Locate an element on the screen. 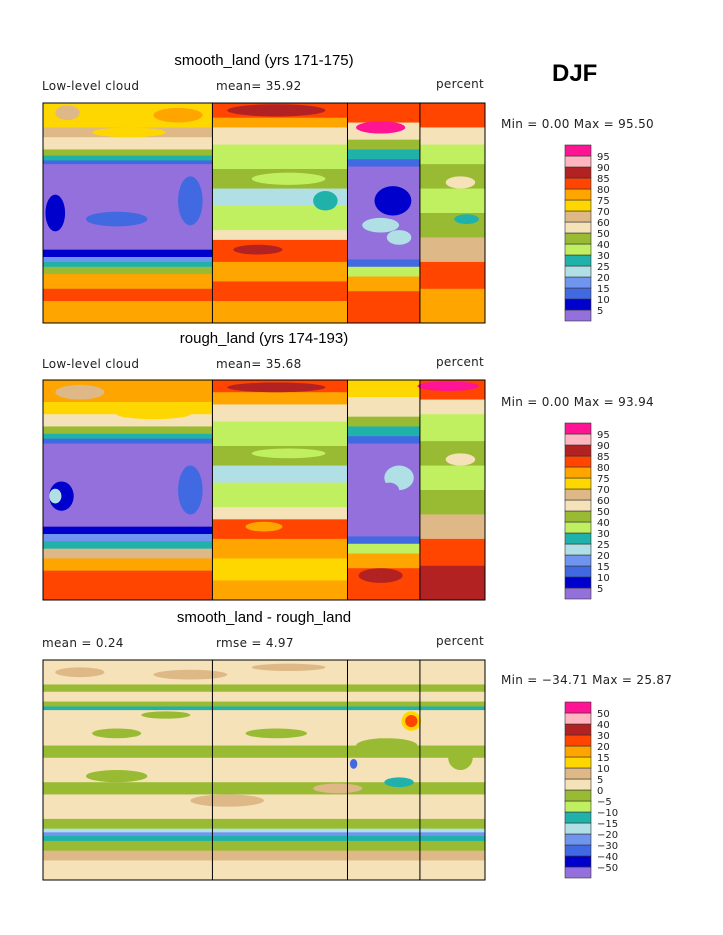 The image size is (723, 935). panel-left-label: Low-level cloud is located at coordinates (91, 86).